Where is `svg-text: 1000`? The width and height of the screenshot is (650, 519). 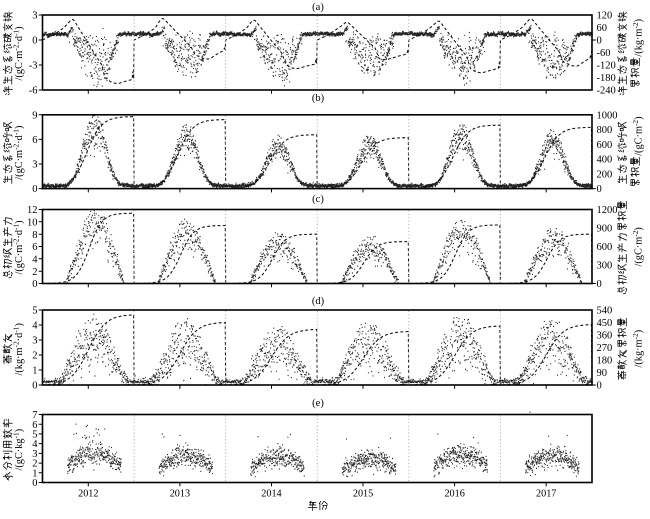
svg-text: 1000 is located at coordinates (607, 115).